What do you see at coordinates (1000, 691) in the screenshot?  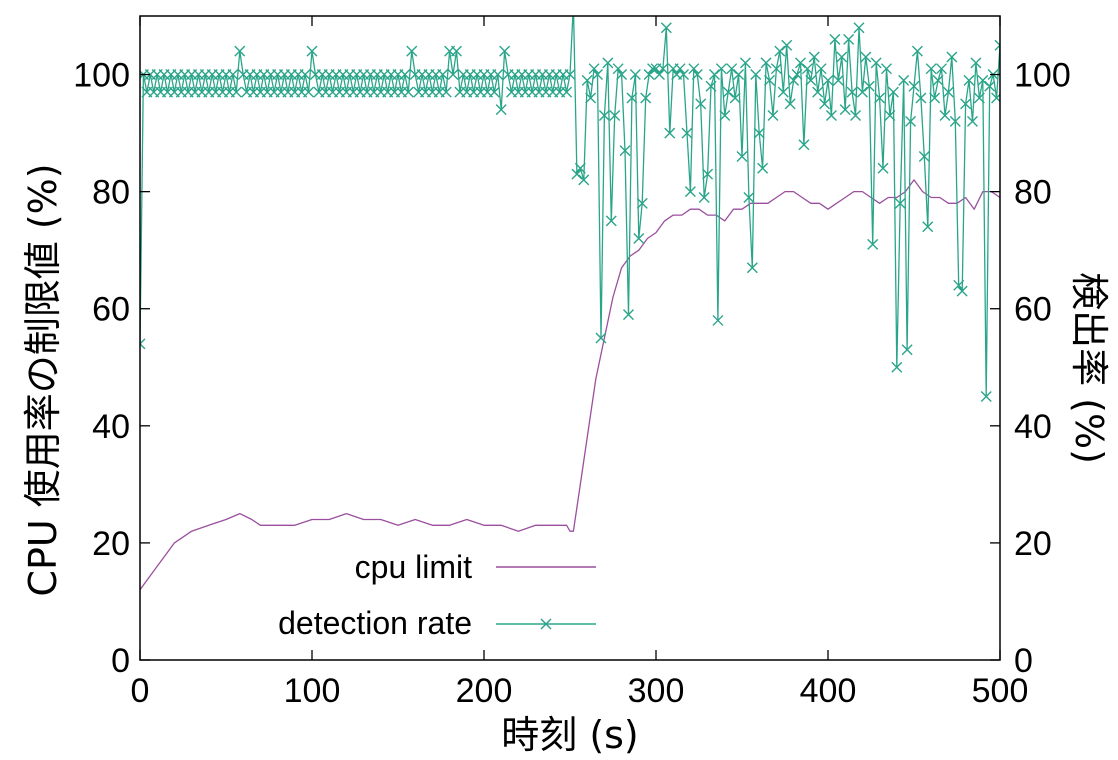 I see `x-tick-label: 500` at bounding box center [1000, 691].